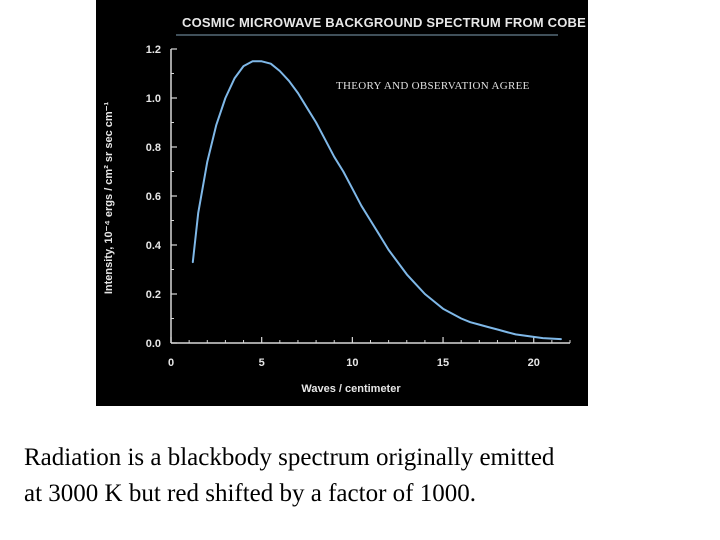  What do you see at coordinates (154, 246) in the screenshot?
I see `y-tick-label: 0.4` at bounding box center [154, 246].